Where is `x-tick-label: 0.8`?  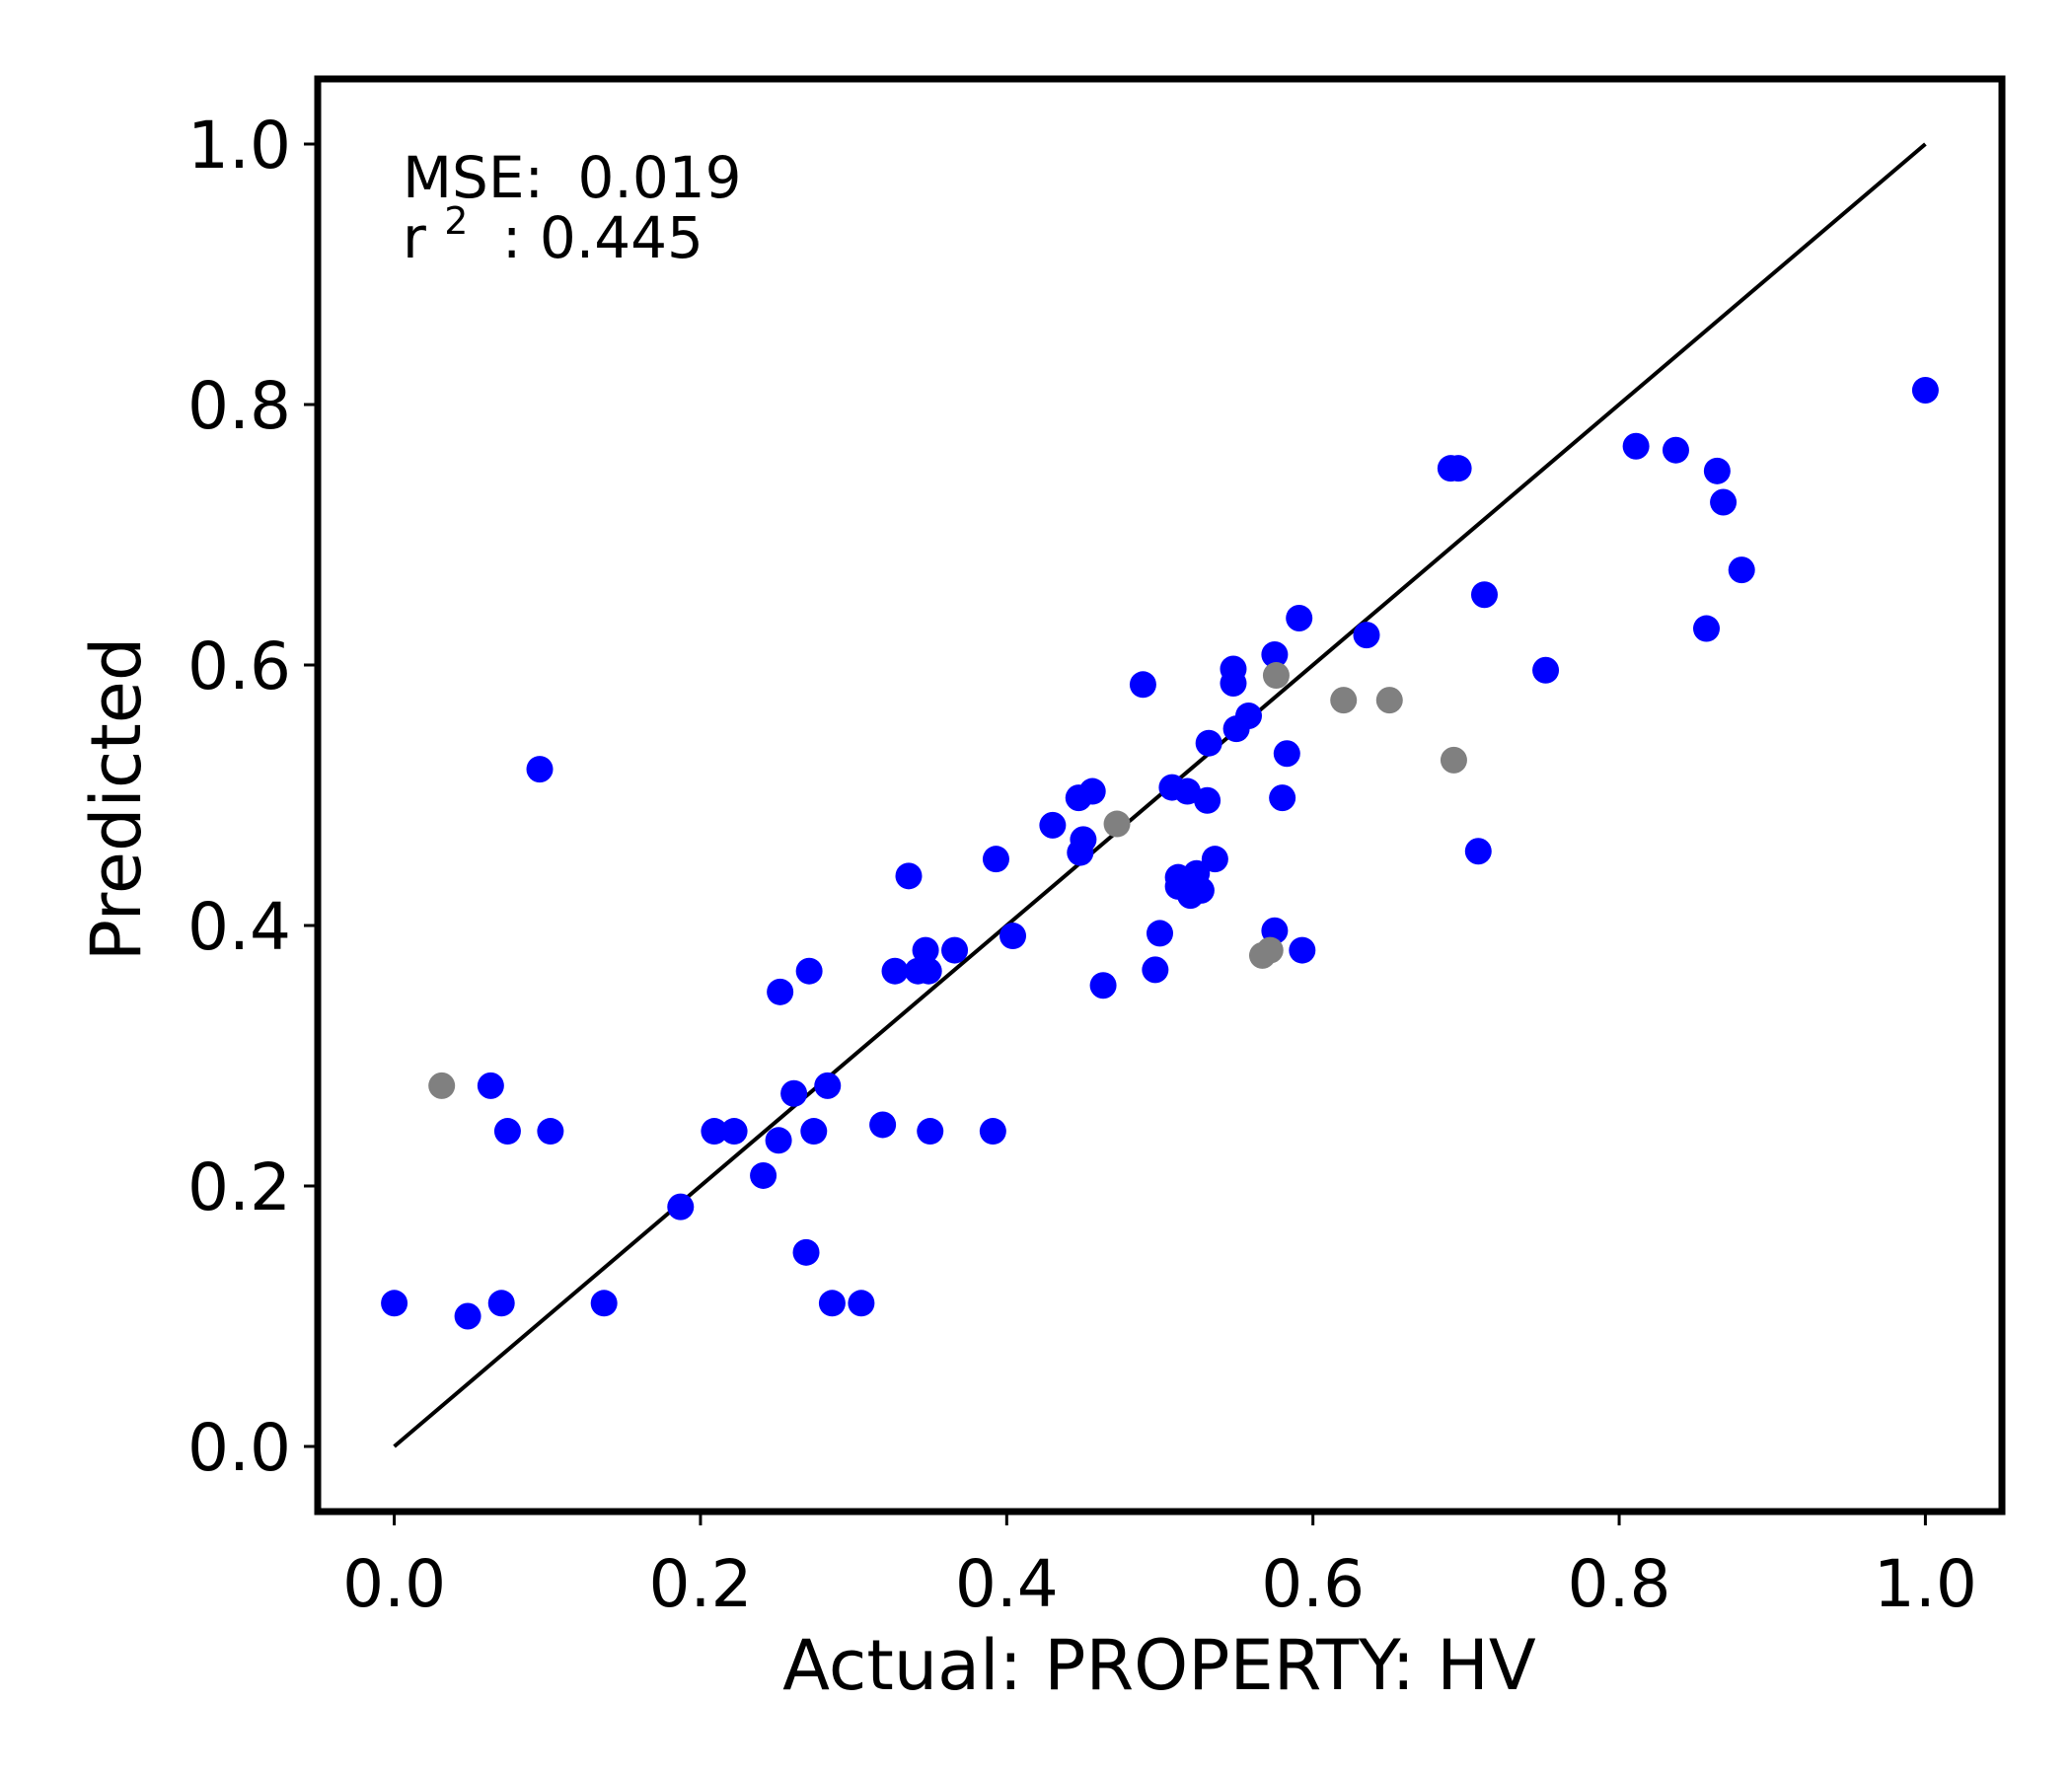
x-tick-label: 0.8 is located at coordinates (1620, 1584).